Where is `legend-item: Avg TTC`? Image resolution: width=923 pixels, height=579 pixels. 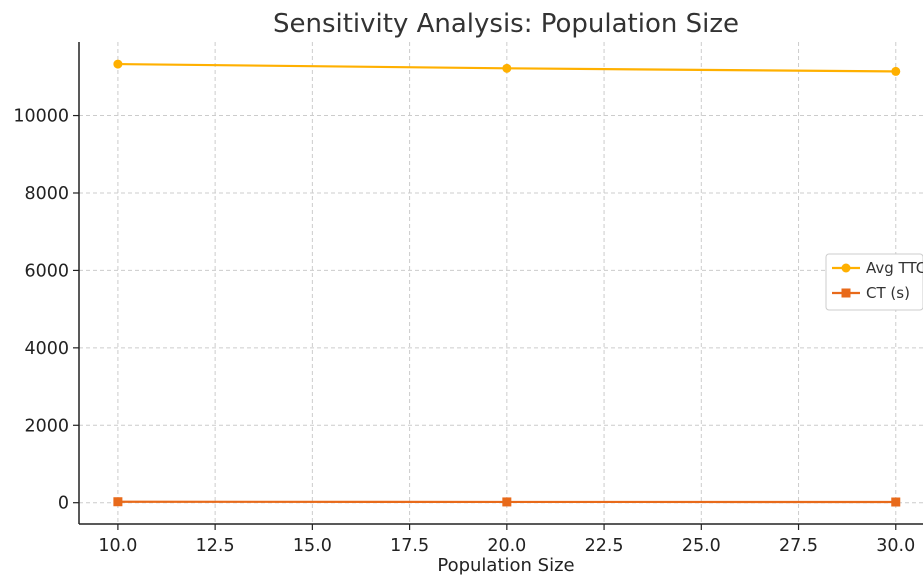
legend-item: Avg TTC is located at coordinates (877, 268).